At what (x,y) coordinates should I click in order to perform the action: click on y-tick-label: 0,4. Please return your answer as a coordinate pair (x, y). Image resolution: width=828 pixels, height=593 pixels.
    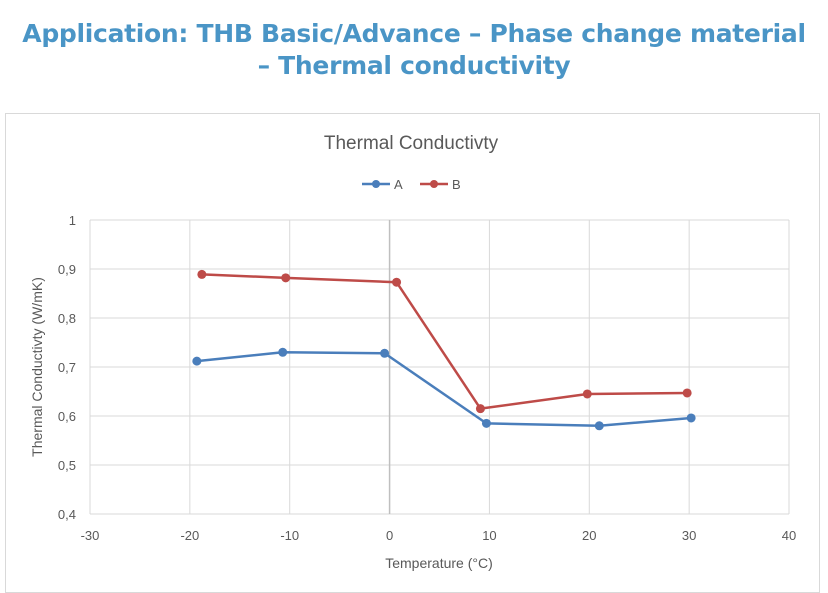
    Looking at the image, I should click on (67, 514).